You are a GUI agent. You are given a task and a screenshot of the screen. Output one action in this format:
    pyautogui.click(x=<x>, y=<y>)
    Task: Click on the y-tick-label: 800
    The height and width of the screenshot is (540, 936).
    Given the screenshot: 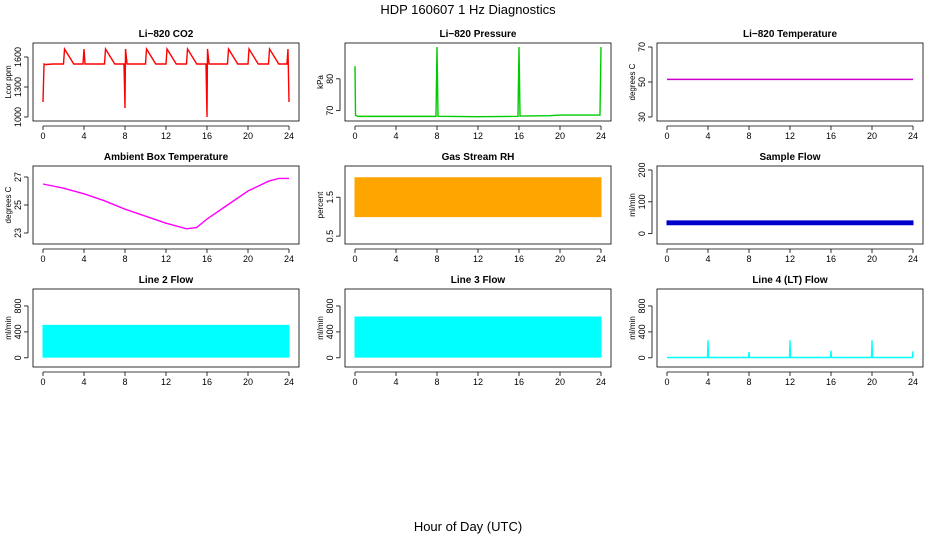 What is the action you would take?
    pyautogui.click(x=642, y=305)
    